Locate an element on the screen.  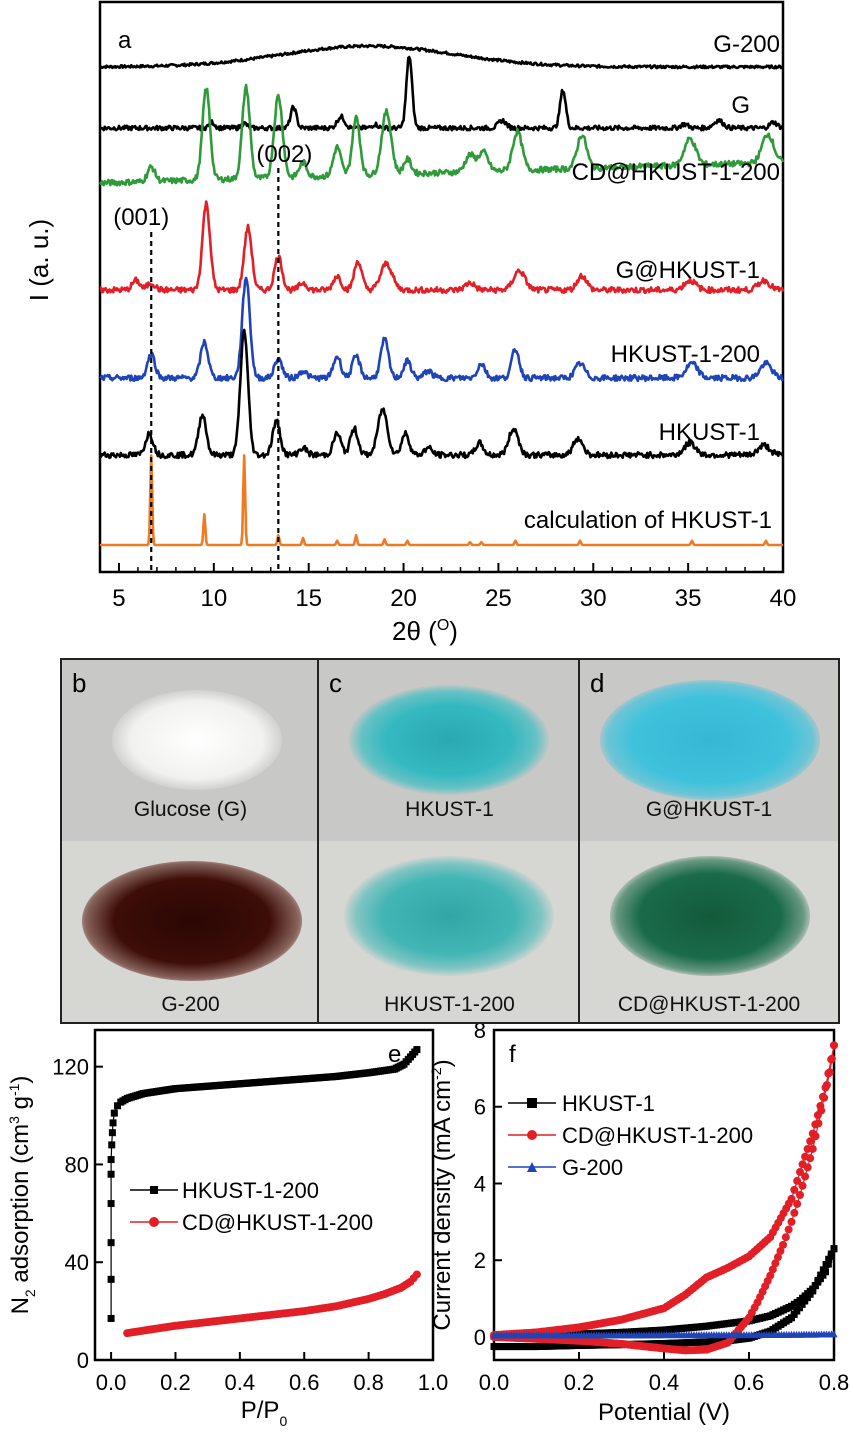
photo-label-hkust1-200: HKUST-1-200 is located at coordinates (449, 1004).